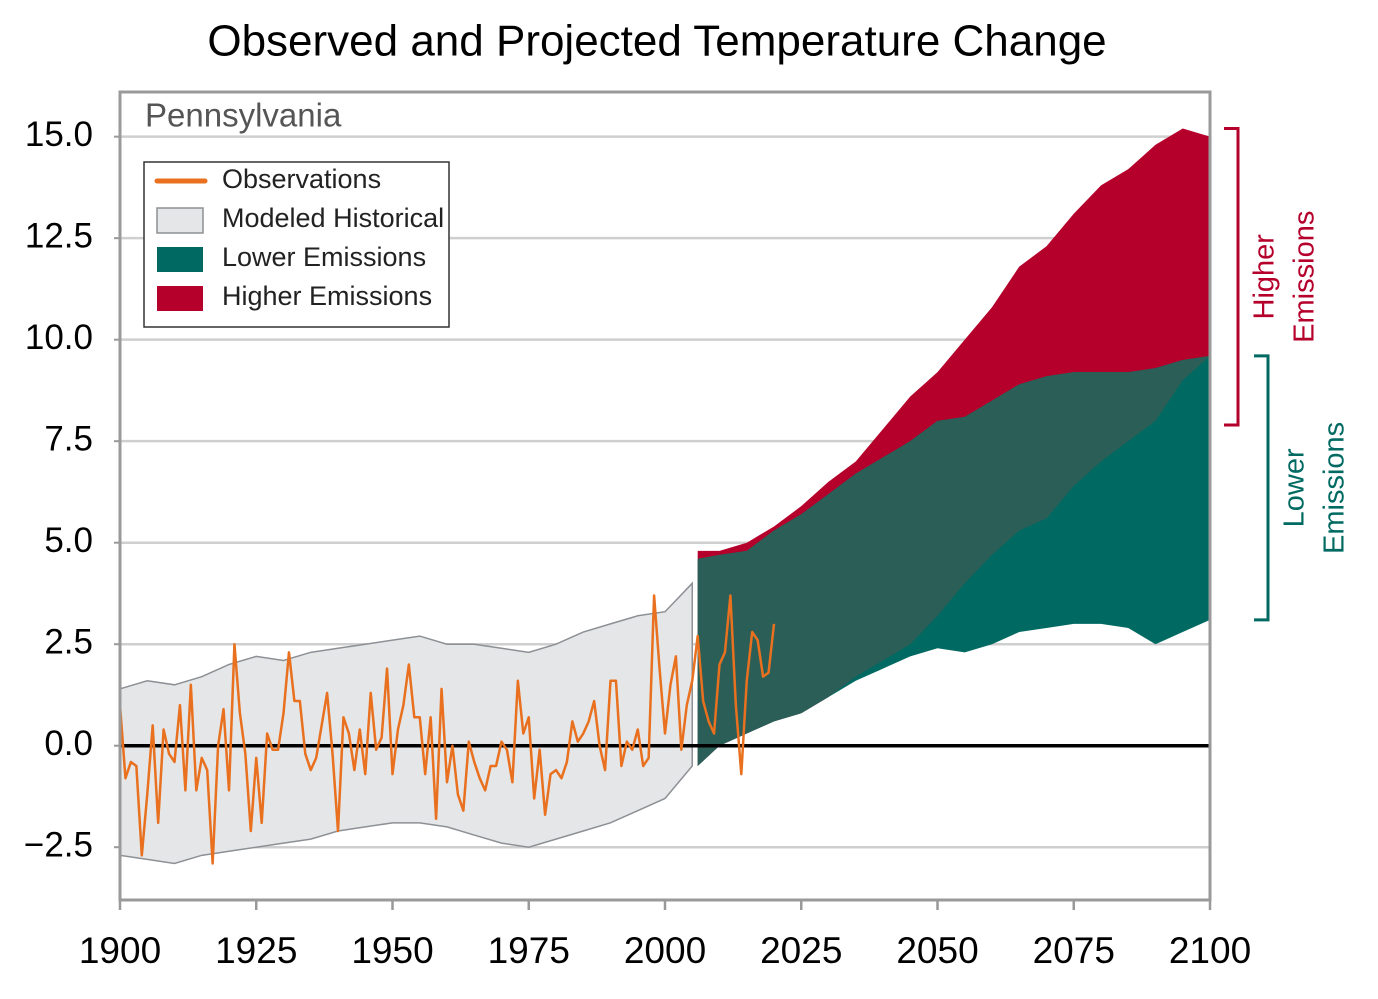  I want to click on legend-label: Lower Emissions, so click(324, 257).